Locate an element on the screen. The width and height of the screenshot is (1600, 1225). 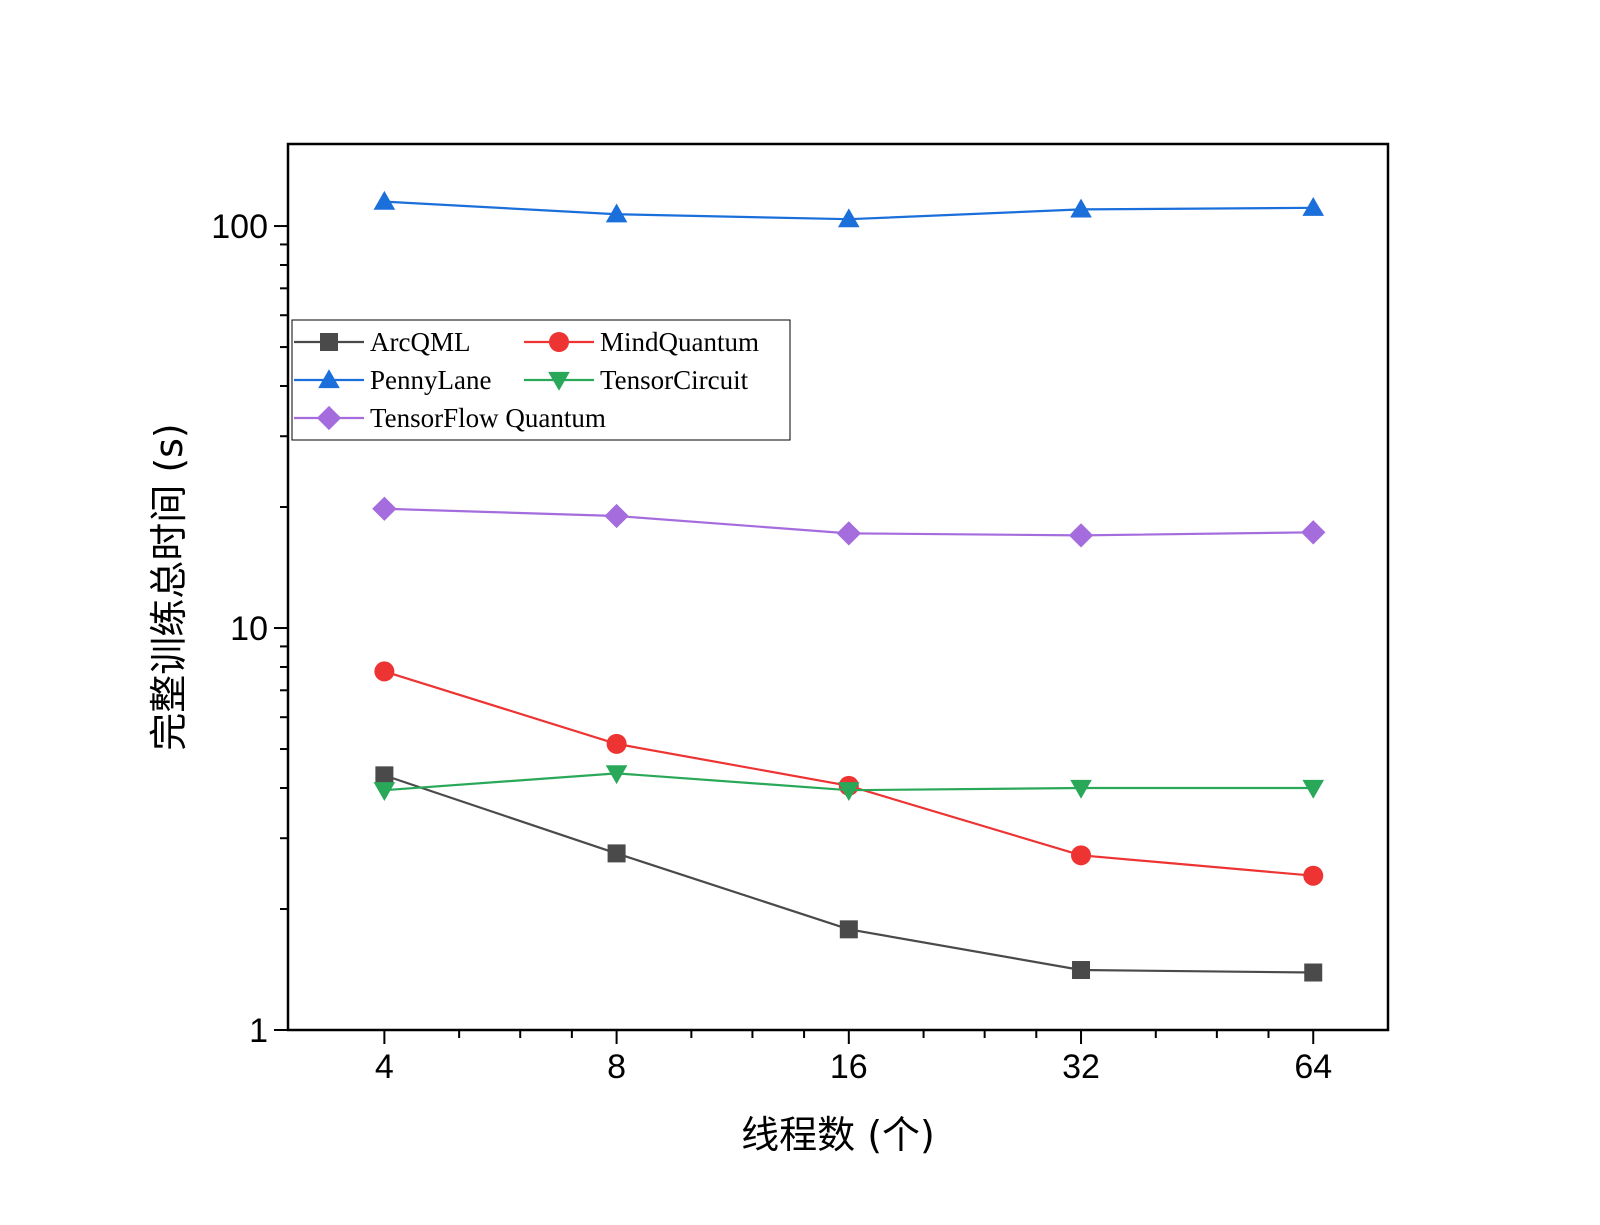
y-tick-label: 1 is located at coordinates (258, 1031).